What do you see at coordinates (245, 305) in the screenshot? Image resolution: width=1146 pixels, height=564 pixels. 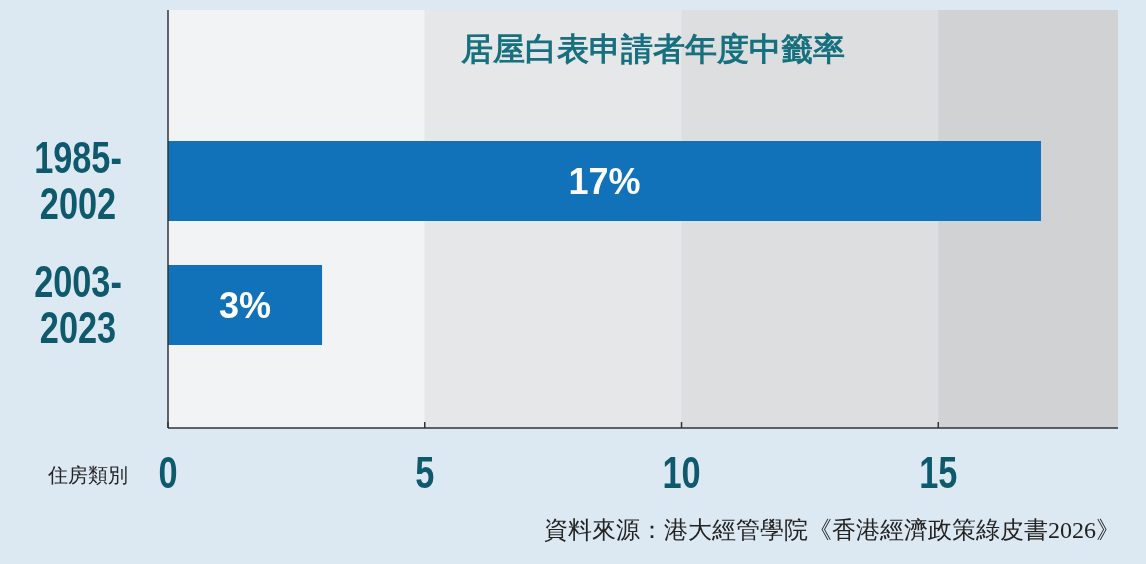 I see `data-label: 3%` at bounding box center [245, 305].